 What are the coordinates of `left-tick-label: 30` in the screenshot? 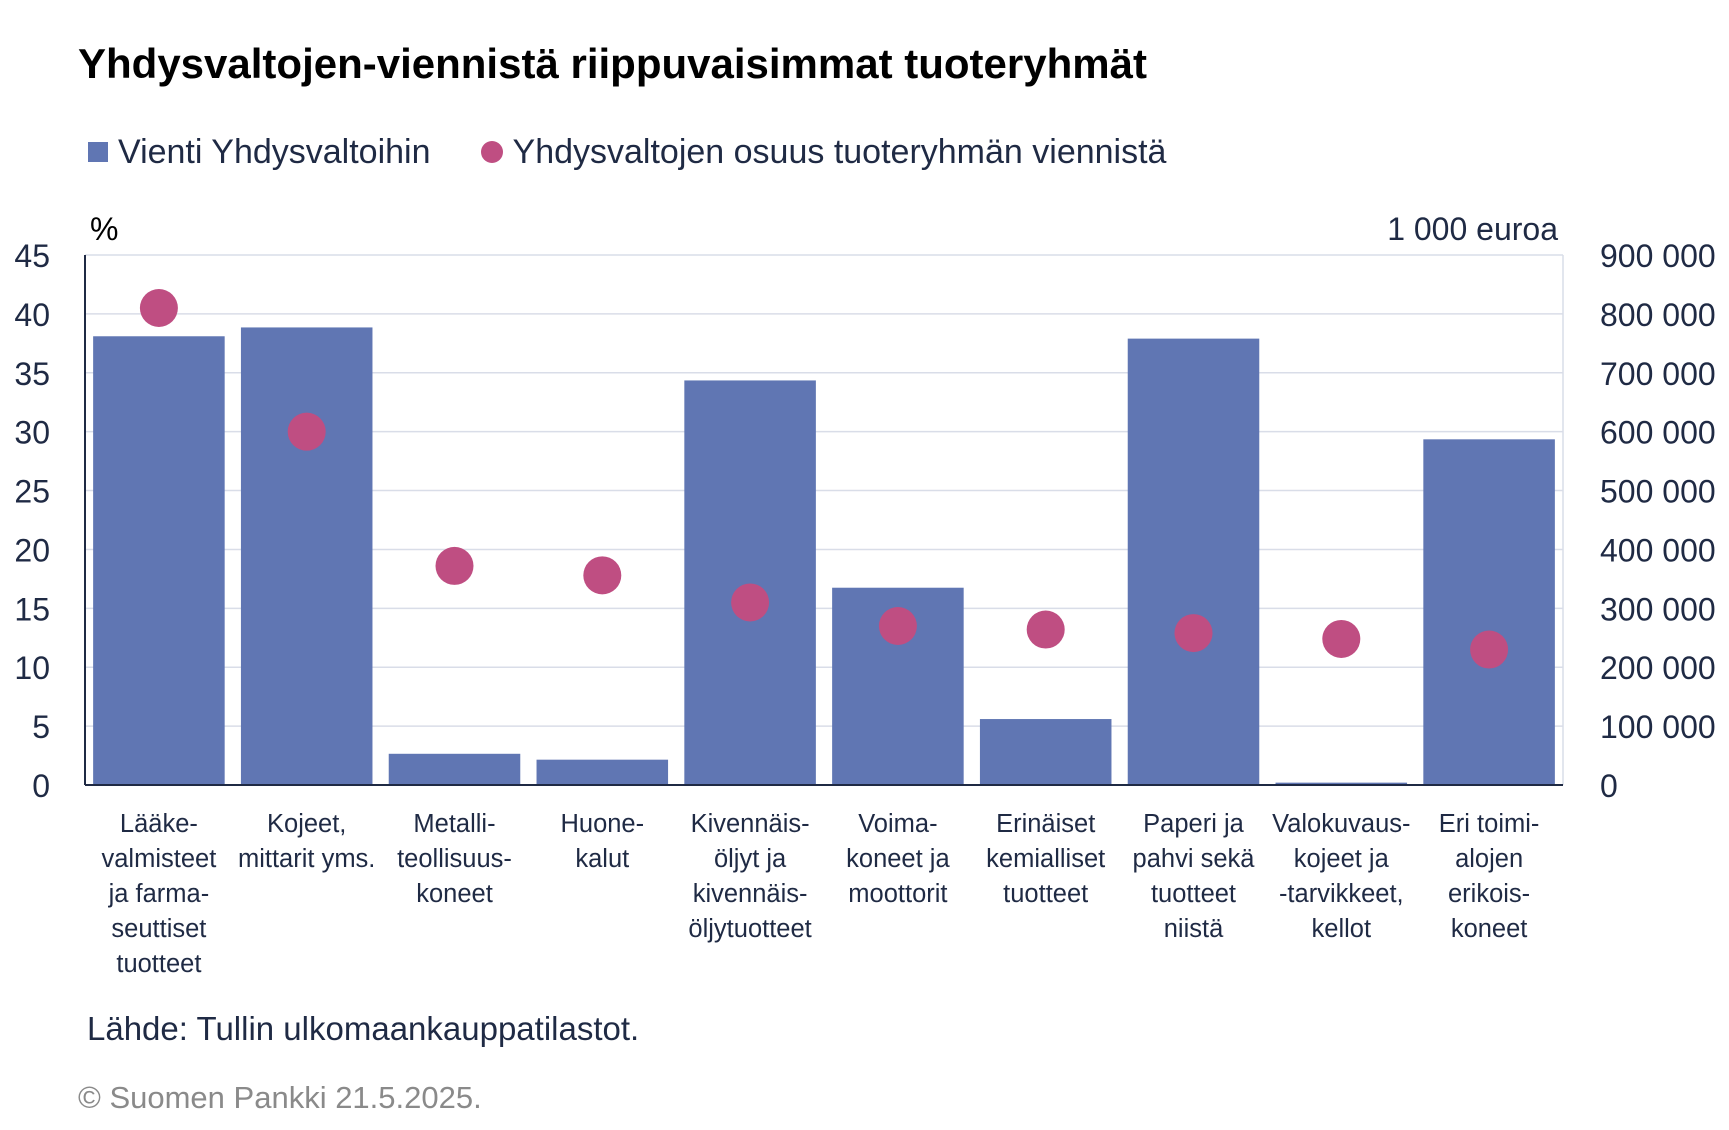 It's located at (32, 433).